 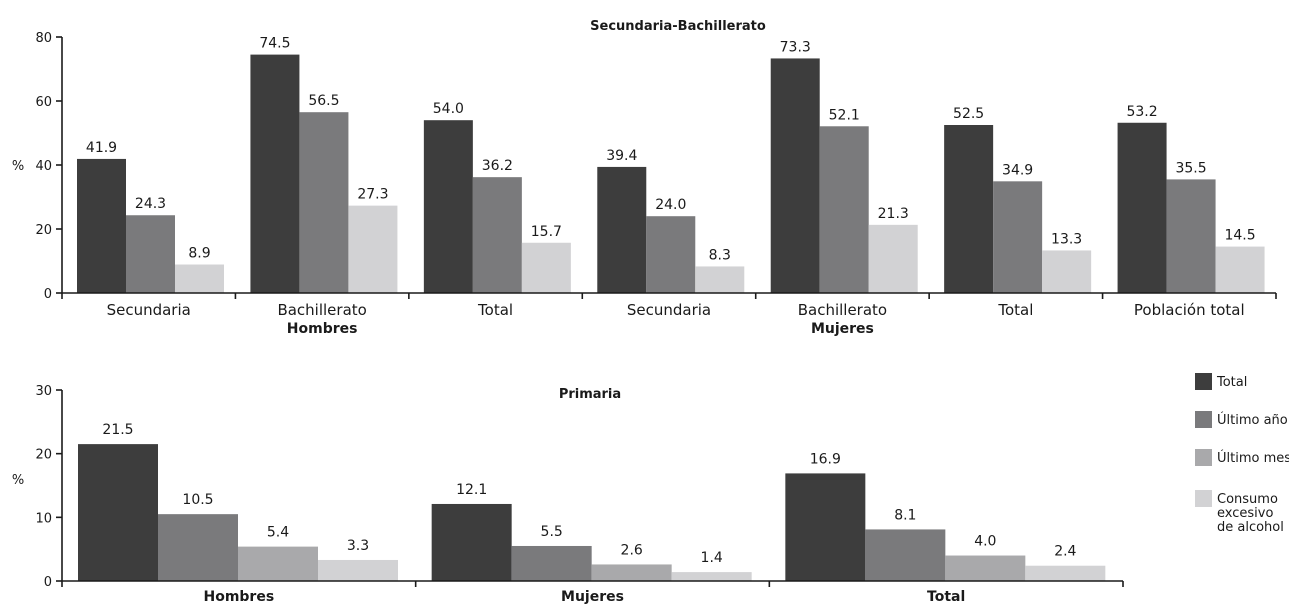 What do you see at coordinates (842, 310) in the screenshot?
I see `x-tick-label: Bachillerato` at bounding box center [842, 310].